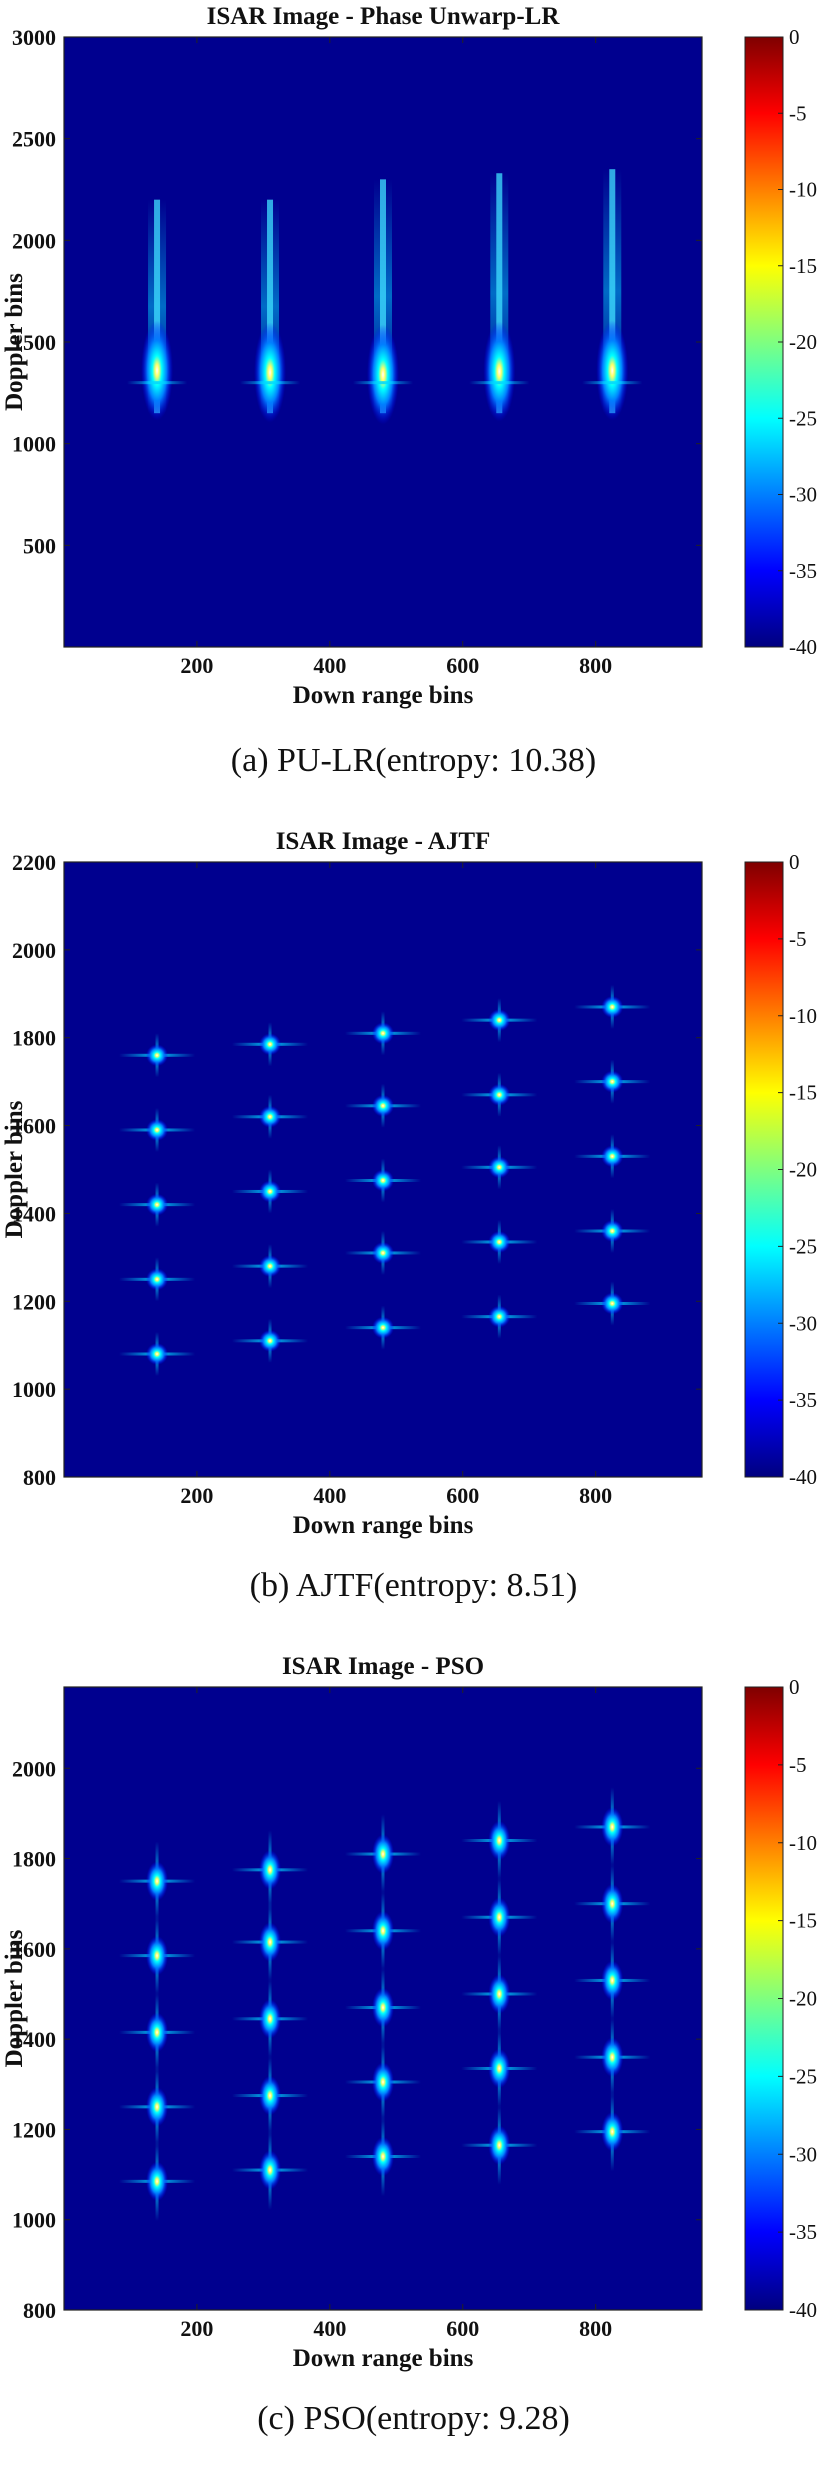  What do you see at coordinates (34, 37) in the screenshot?
I see `y-tick-label: 3000` at bounding box center [34, 37].